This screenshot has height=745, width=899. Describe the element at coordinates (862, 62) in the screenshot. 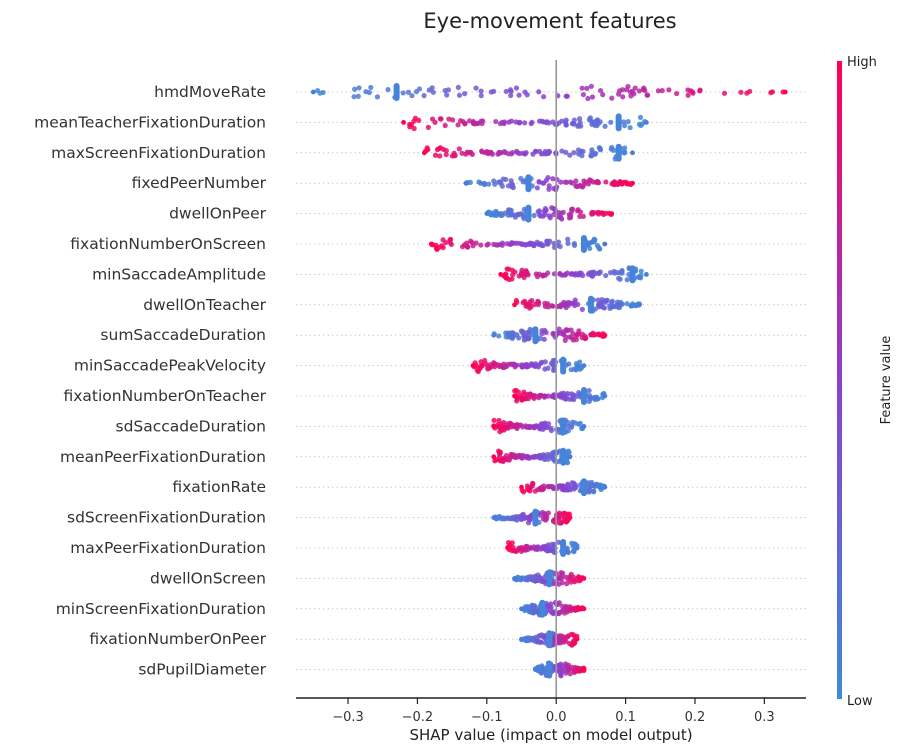

I see `colorbar-high-label: High` at that location.